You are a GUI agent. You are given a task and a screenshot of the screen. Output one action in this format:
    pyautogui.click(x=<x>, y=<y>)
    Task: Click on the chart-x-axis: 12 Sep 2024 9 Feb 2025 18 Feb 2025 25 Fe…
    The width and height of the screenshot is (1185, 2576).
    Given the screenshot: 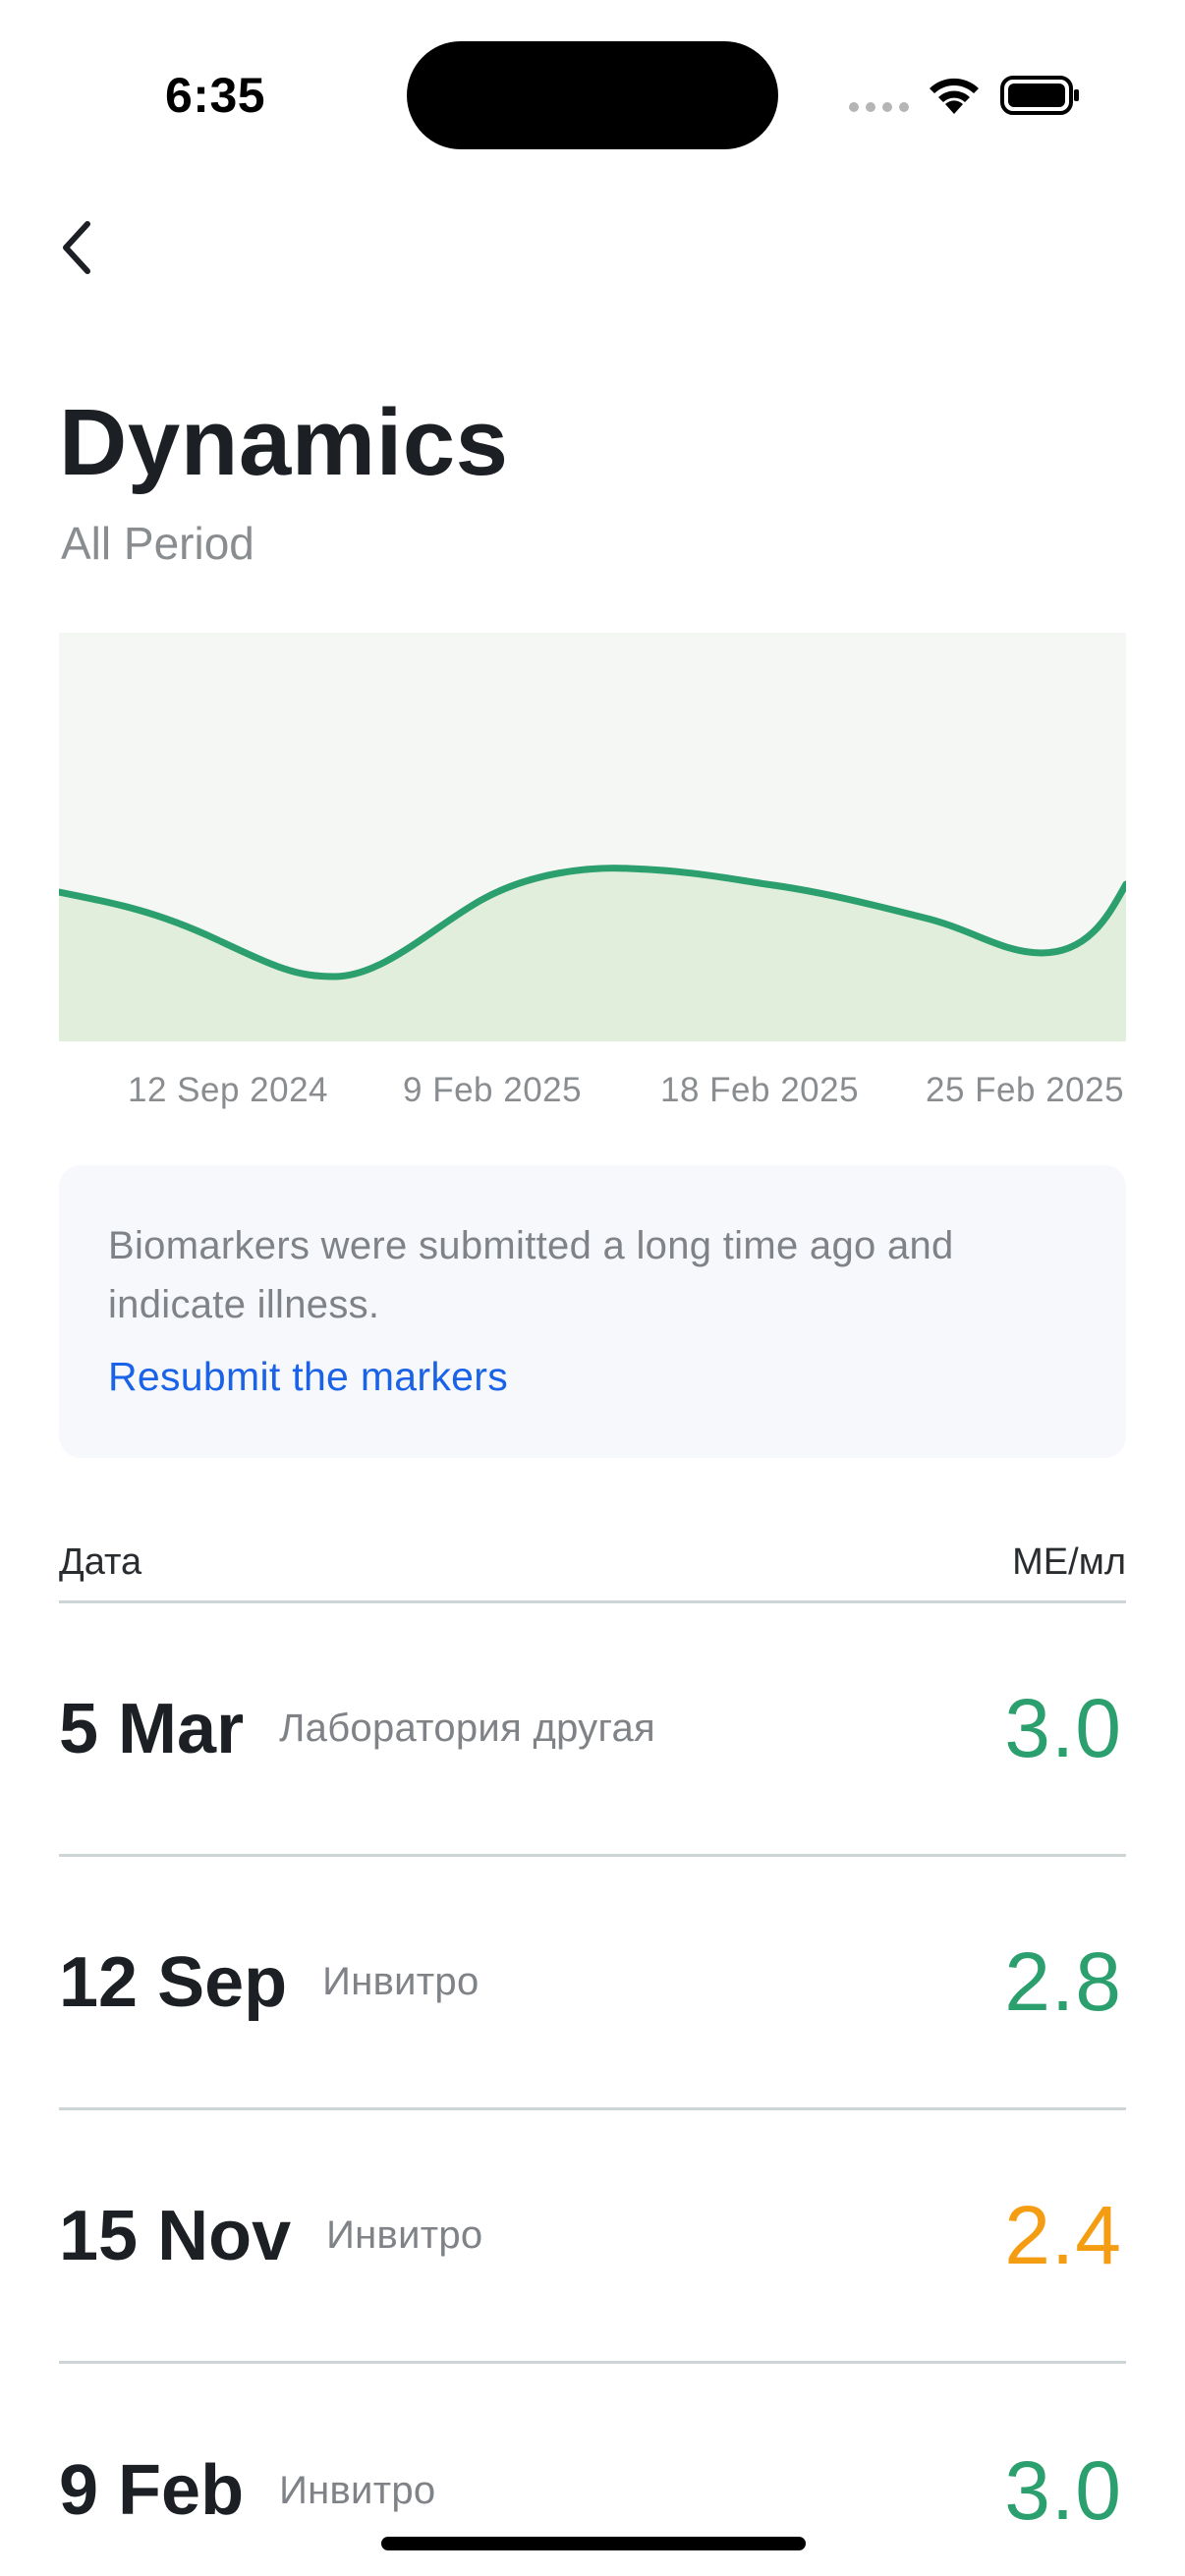 What is the action you would take?
    pyautogui.click(x=592, y=1092)
    